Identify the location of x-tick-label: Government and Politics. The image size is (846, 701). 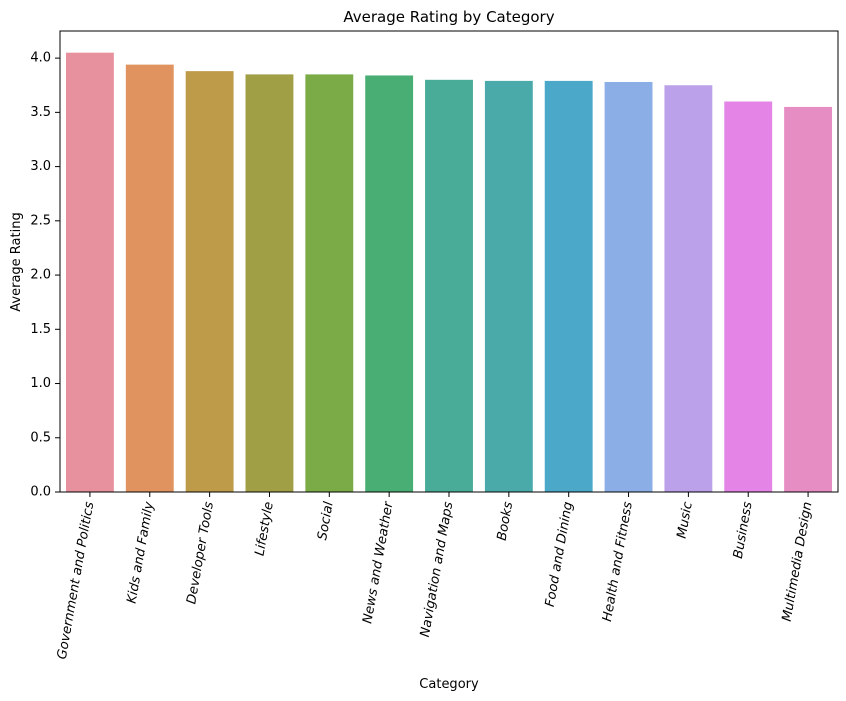
(76, 580).